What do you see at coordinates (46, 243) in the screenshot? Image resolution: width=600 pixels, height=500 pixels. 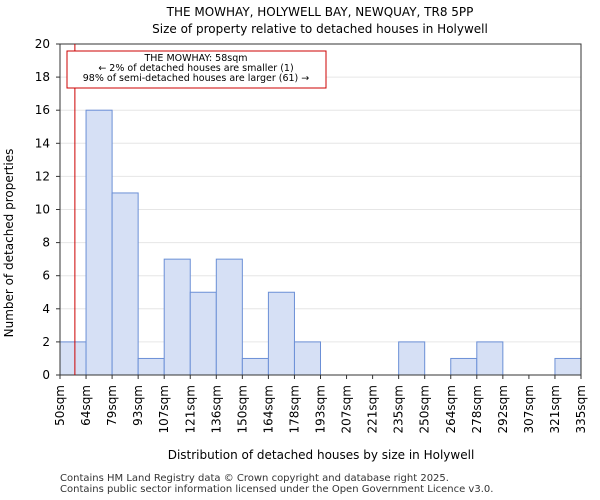 I see `y-tick-label: 8` at bounding box center [46, 243].